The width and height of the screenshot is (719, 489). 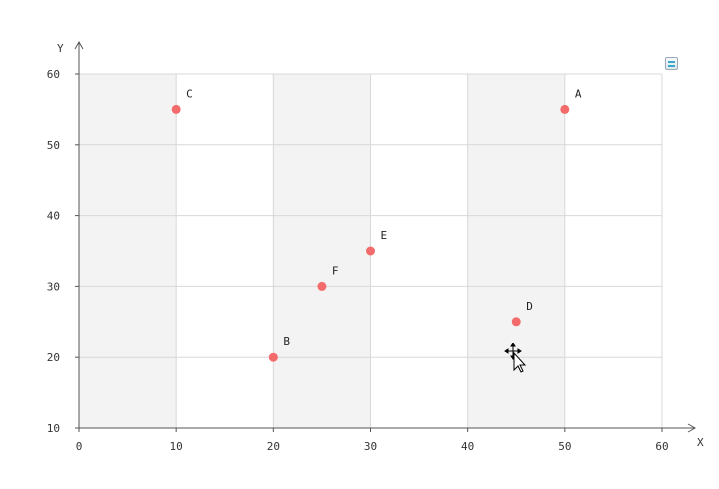 What do you see at coordinates (79, 446) in the screenshot?
I see `x-tick-label: 0` at bounding box center [79, 446].